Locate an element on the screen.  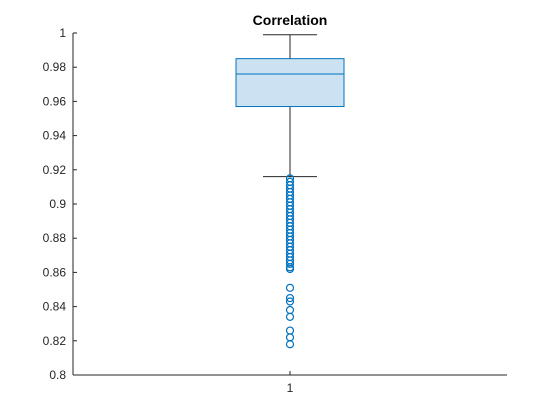
y-tick-label: 0.84 is located at coordinates (55, 307).